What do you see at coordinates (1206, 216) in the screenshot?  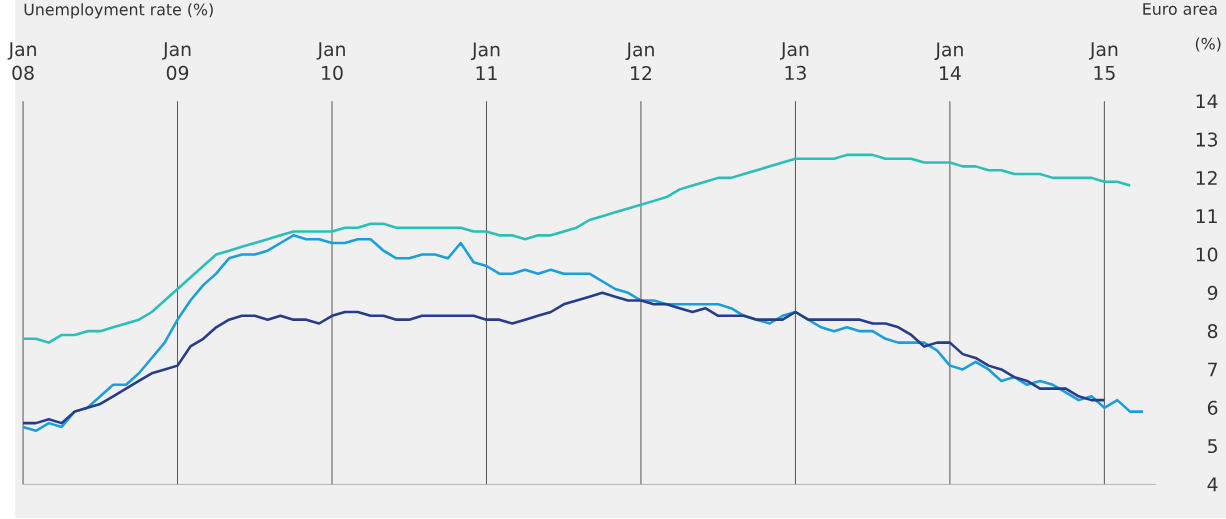 I see `y-tick-label: 11` at bounding box center [1206, 216].